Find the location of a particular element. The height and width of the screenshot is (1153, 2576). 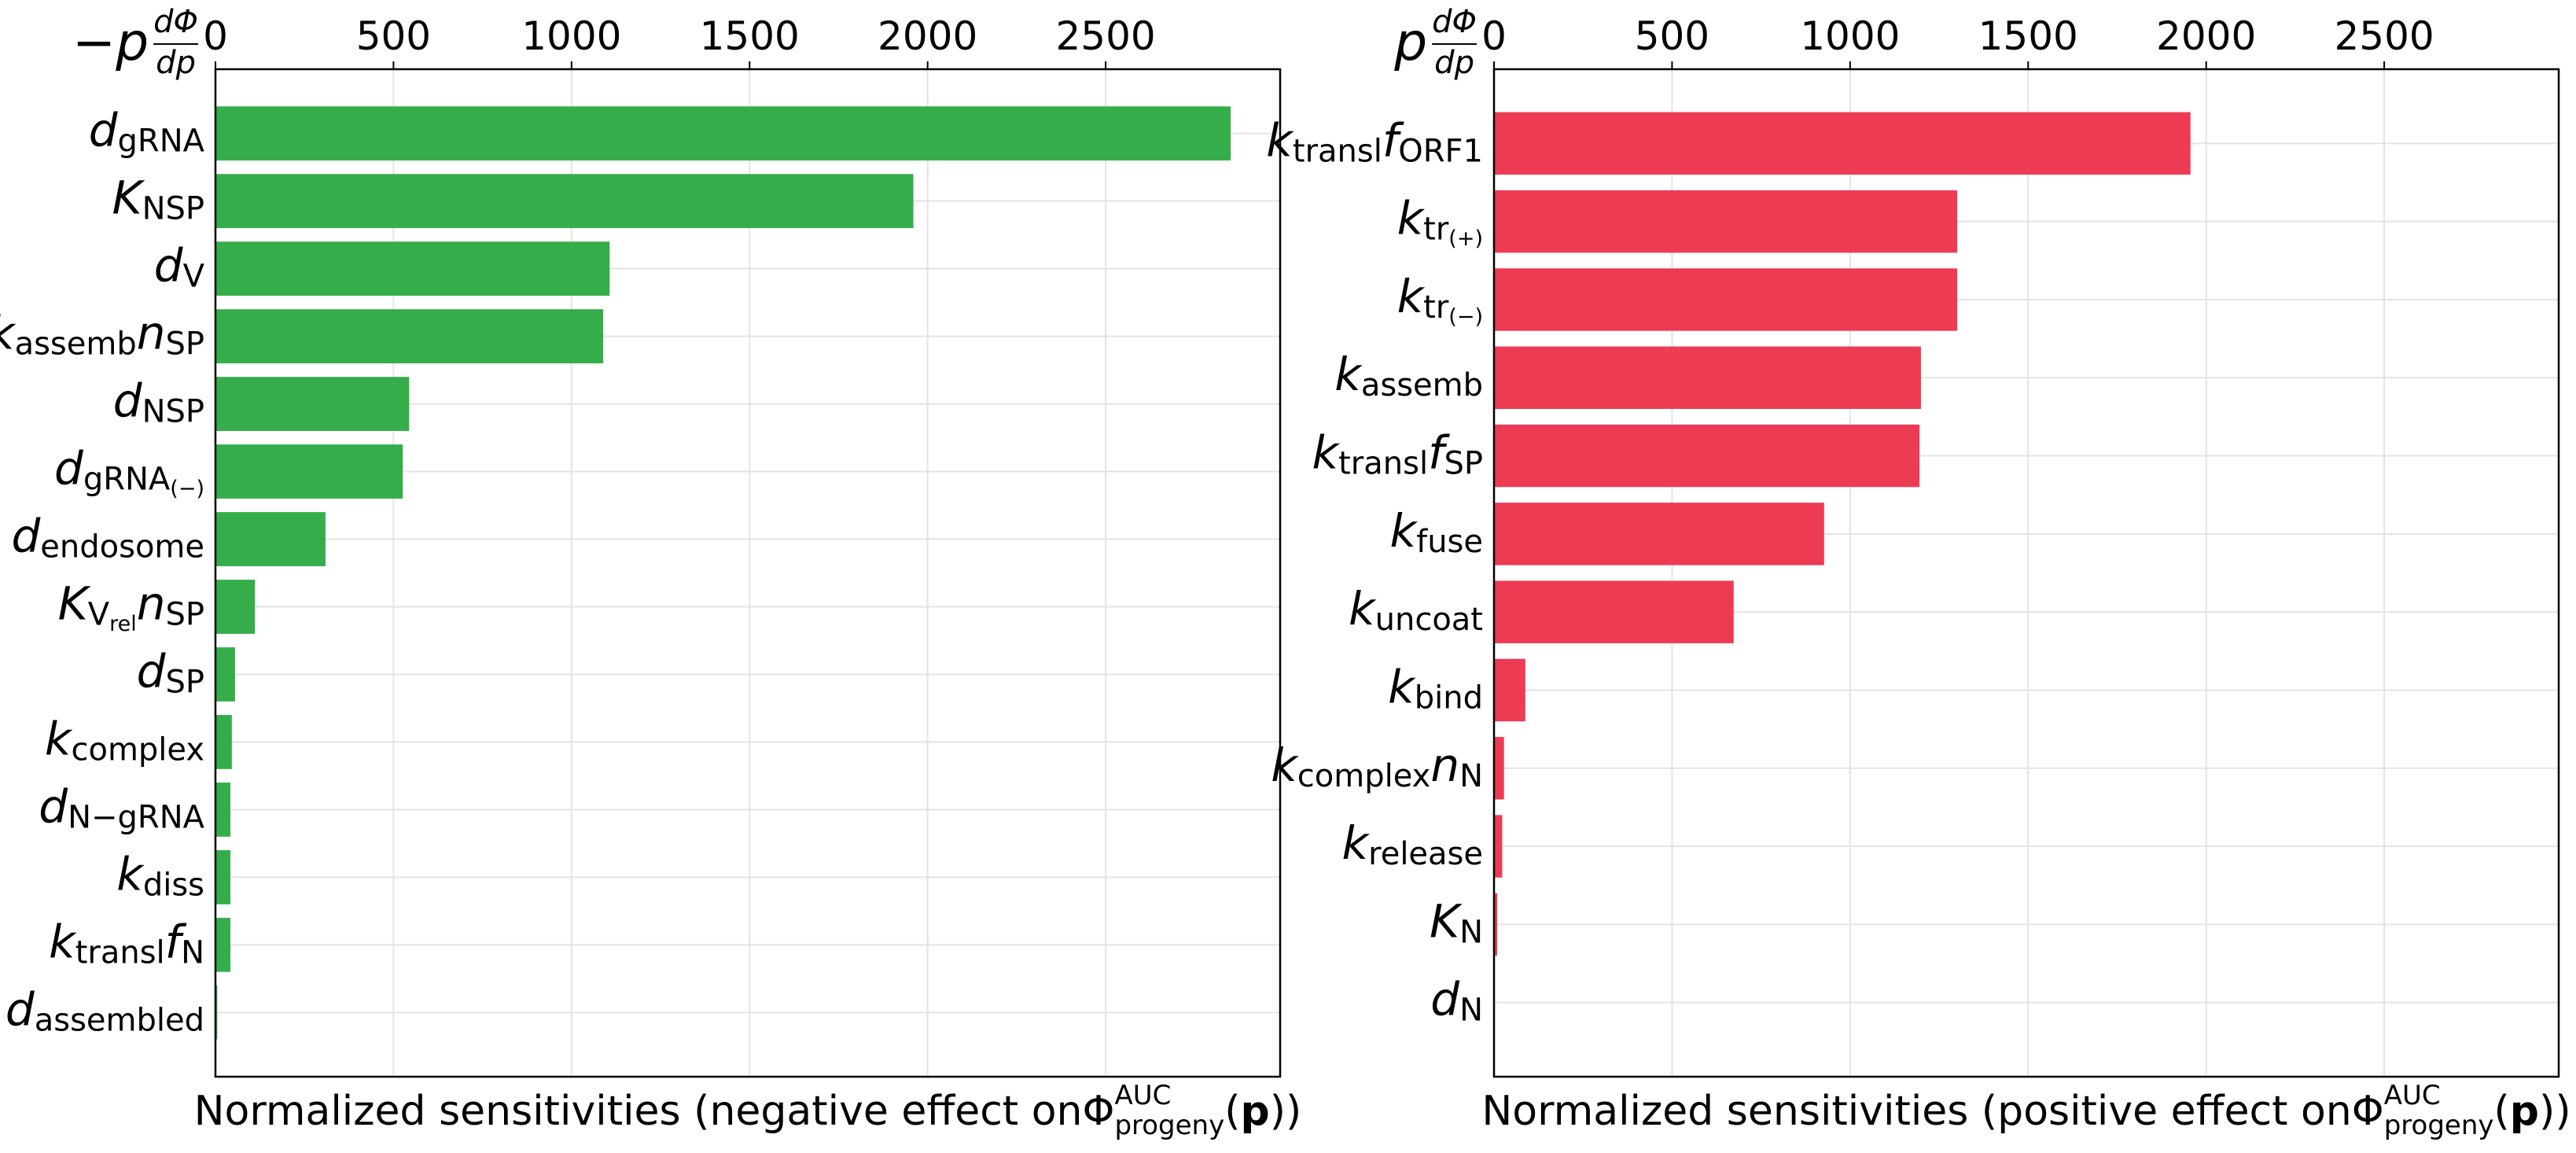

y-tick-label: kassembnSP is located at coordinates (102, 335).